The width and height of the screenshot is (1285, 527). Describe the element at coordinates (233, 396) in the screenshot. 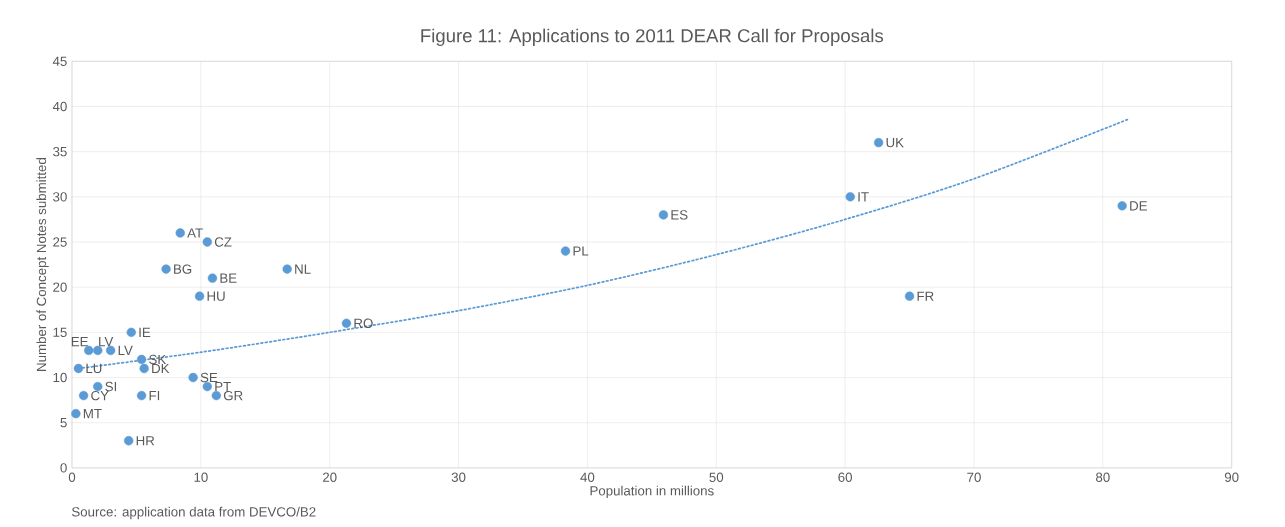

I see `annotation: GR` at that location.